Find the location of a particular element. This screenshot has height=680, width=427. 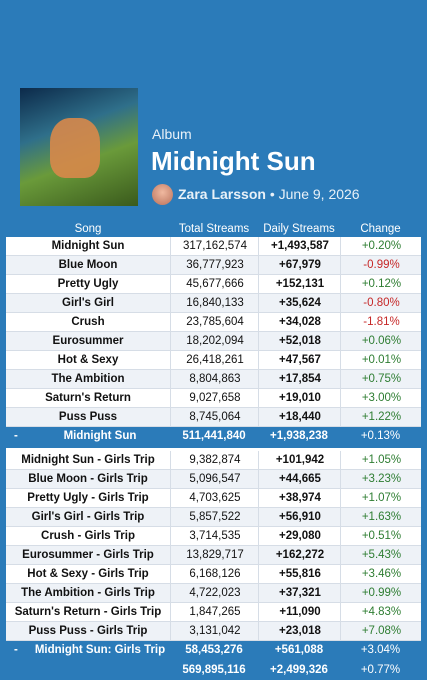

stat-cell: 8,804,863 is located at coordinates (214, 379).